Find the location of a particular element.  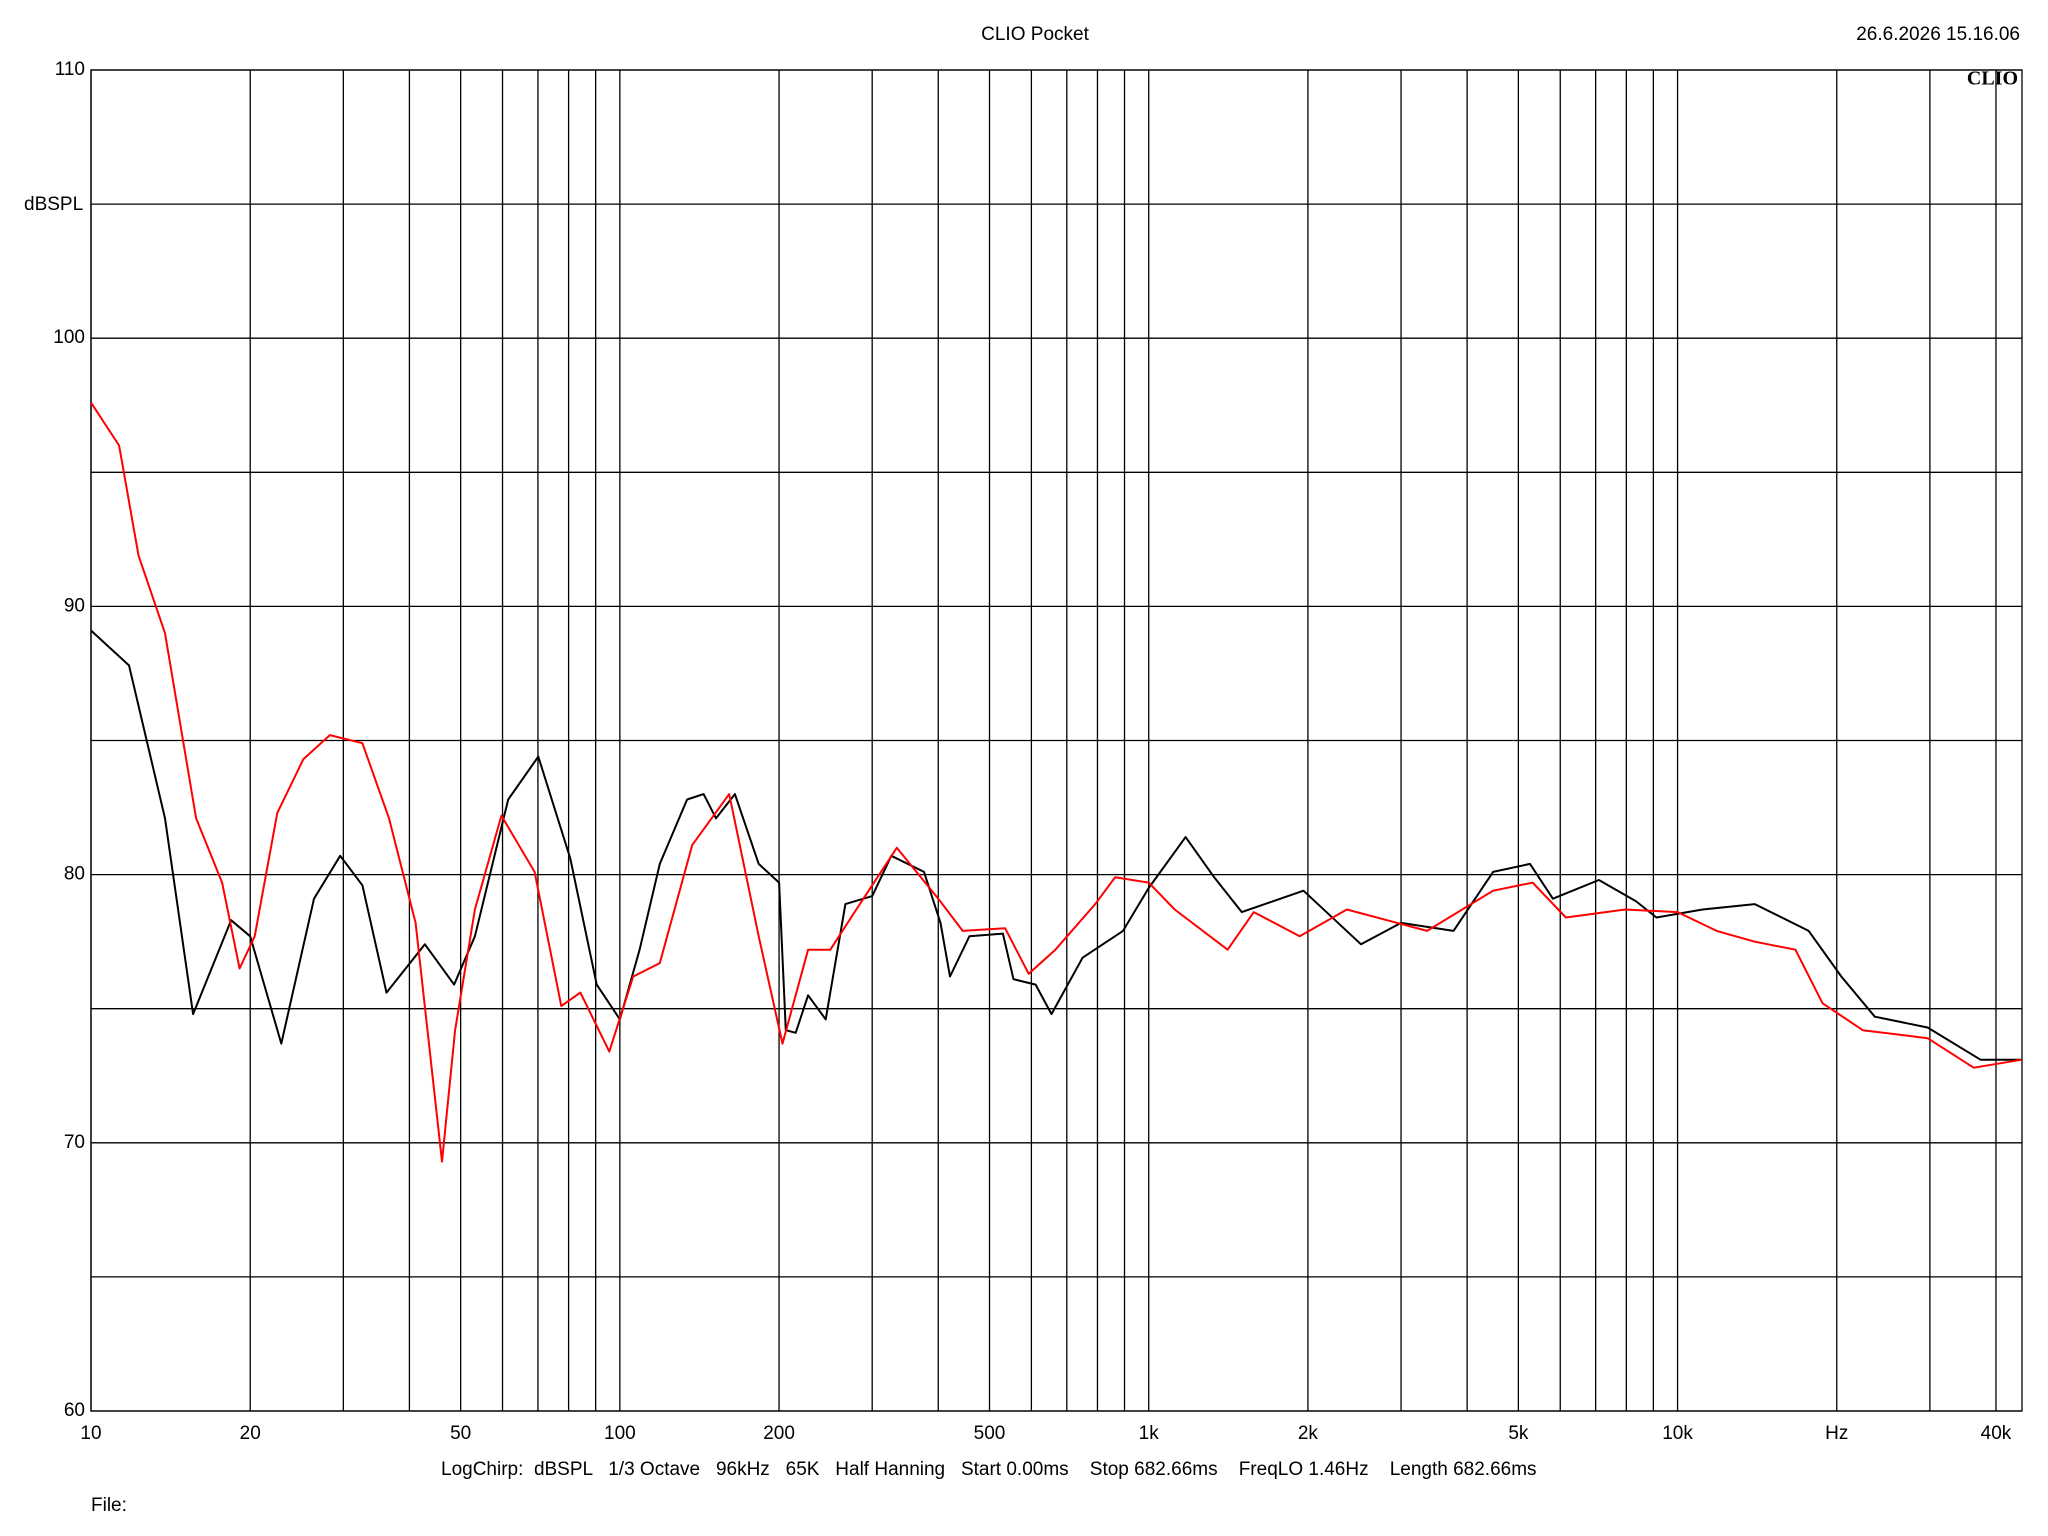

x-tick-label: 10 is located at coordinates (90, 1433).